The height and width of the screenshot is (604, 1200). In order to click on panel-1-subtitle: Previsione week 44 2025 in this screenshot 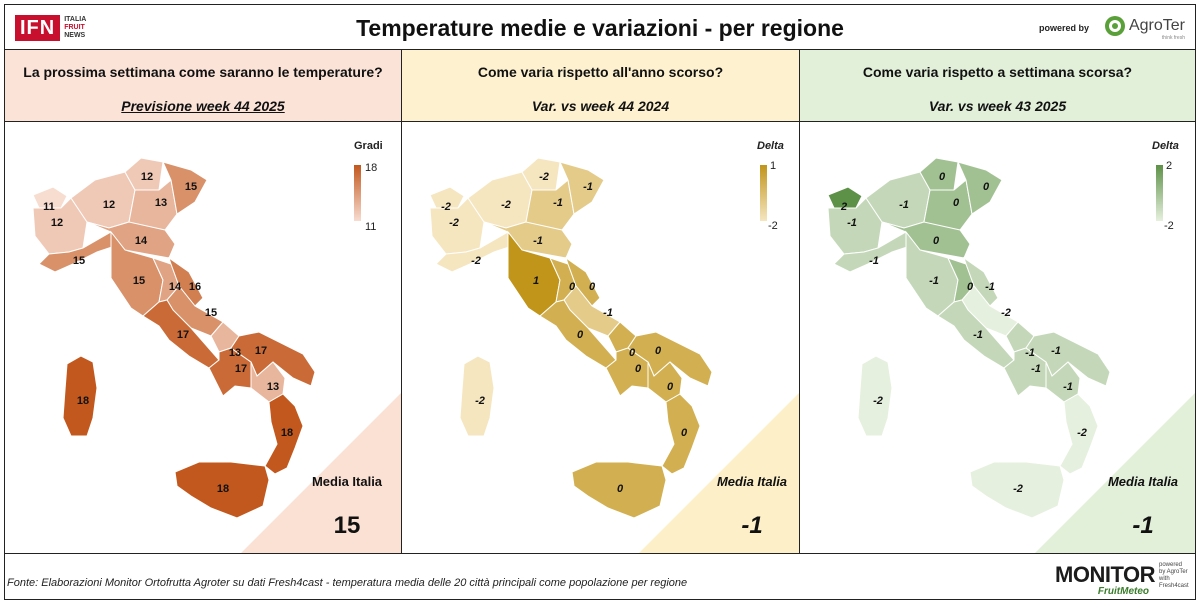, I will do `click(203, 106)`.